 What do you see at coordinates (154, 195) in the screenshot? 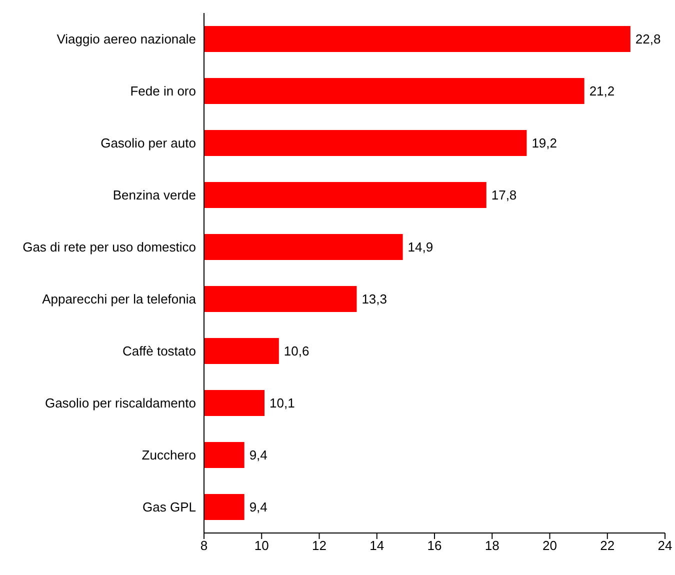
I see `y-tick-label: Benzina verde` at bounding box center [154, 195].